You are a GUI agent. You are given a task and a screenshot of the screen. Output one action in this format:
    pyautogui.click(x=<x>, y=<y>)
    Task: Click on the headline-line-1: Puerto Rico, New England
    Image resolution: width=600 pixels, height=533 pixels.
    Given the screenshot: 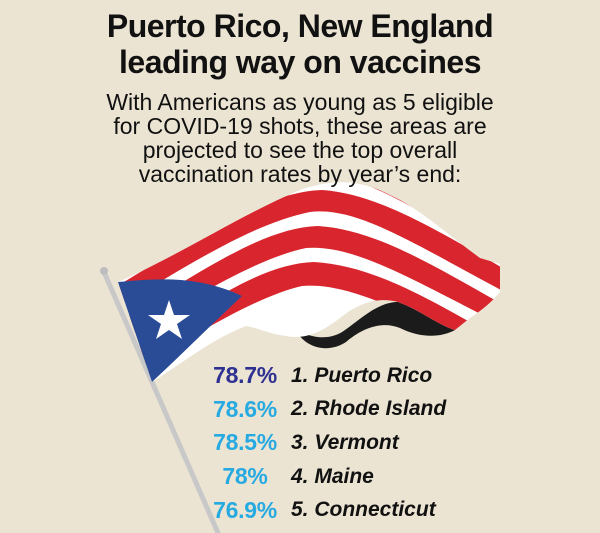 What is the action you would take?
    pyautogui.click(x=300, y=26)
    